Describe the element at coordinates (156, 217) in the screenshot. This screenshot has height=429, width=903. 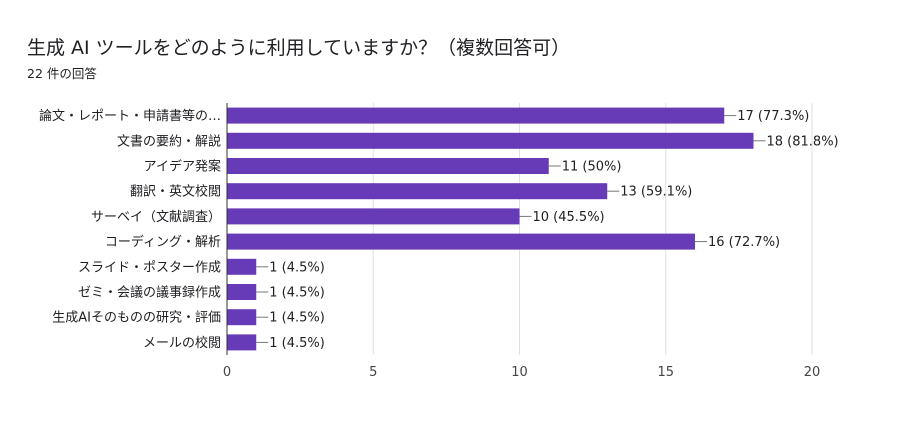
I see `category-label: サーベイ（文献調査）` at that location.